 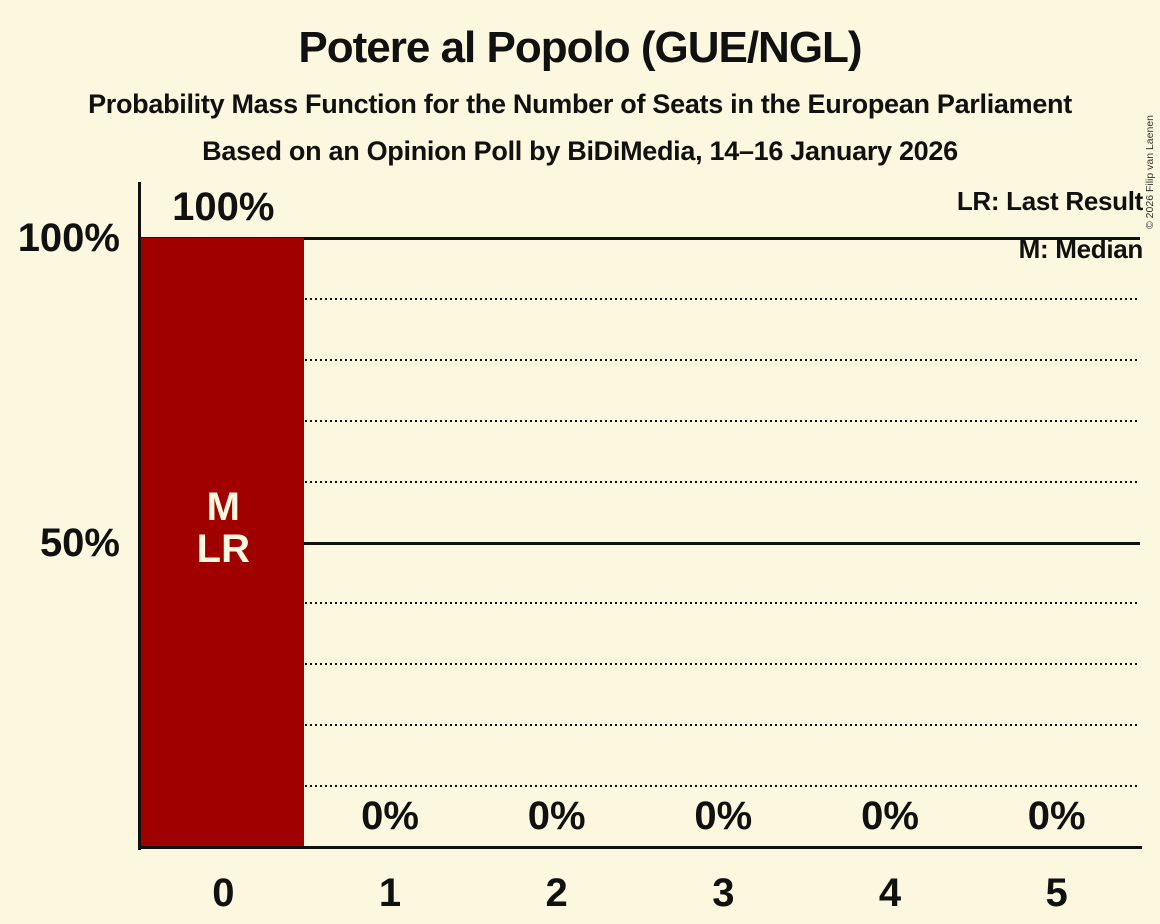 What do you see at coordinates (640, 543) in the screenshot?
I see `gridline-50pct` at bounding box center [640, 543].